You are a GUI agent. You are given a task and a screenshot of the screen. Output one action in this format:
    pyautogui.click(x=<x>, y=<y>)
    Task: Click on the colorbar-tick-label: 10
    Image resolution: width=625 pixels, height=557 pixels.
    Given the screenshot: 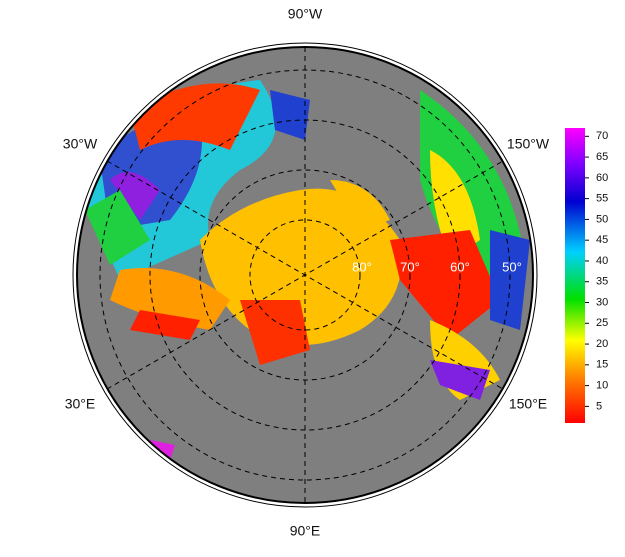 What is the action you would take?
    pyautogui.click(x=602, y=386)
    